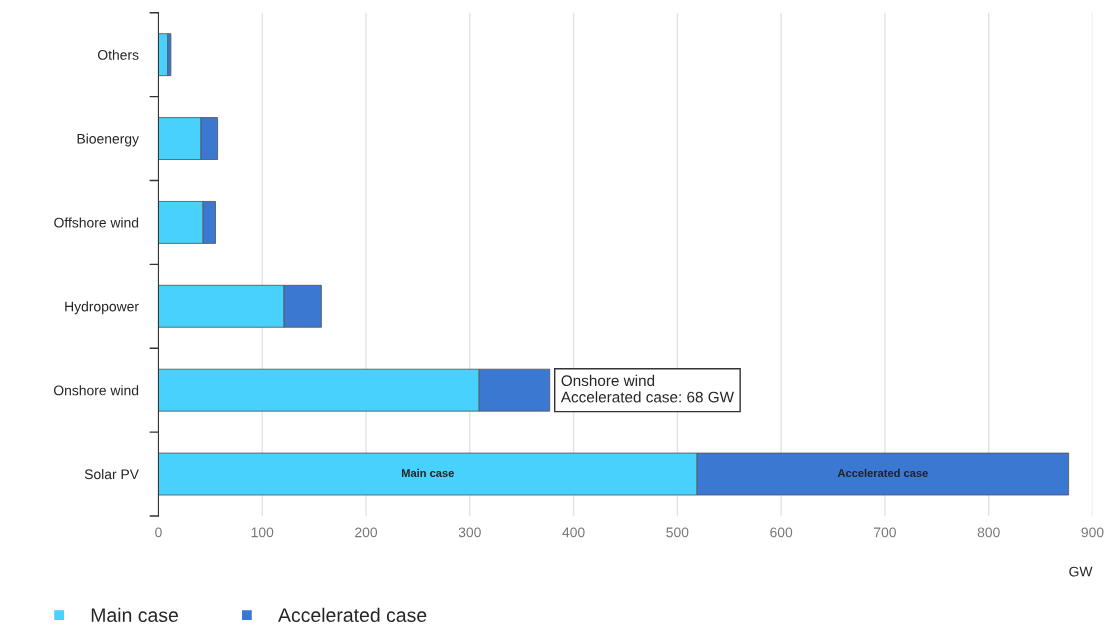 The image size is (1108, 637). What do you see at coordinates (781, 532) in the screenshot?
I see `x-tick-label: 600` at bounding box center [781, 532].